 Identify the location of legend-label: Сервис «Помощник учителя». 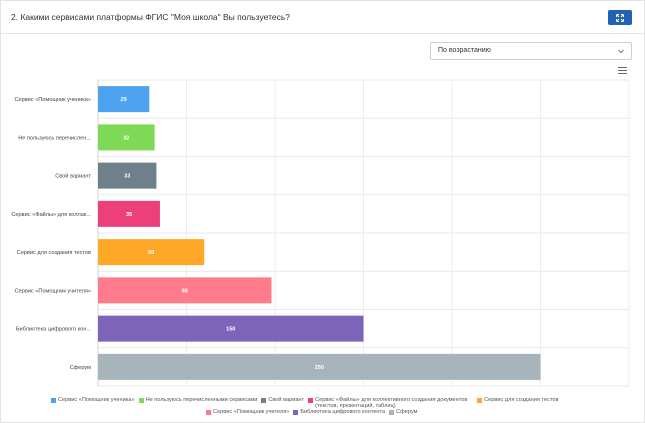
(251, 412).